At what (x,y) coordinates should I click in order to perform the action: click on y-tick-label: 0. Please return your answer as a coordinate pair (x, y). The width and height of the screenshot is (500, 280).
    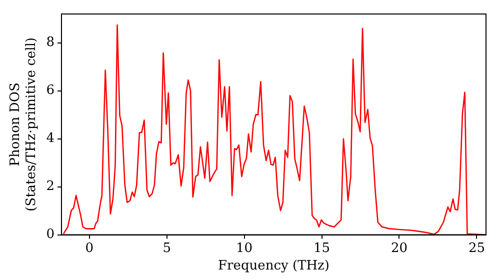
    Looking at the image, I should click on (50, 234).